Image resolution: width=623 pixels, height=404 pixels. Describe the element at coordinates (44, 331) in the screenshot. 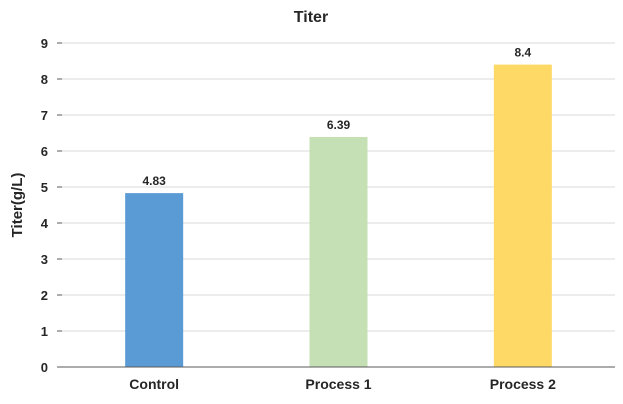

I see `y-tick-label: 1` at that location.